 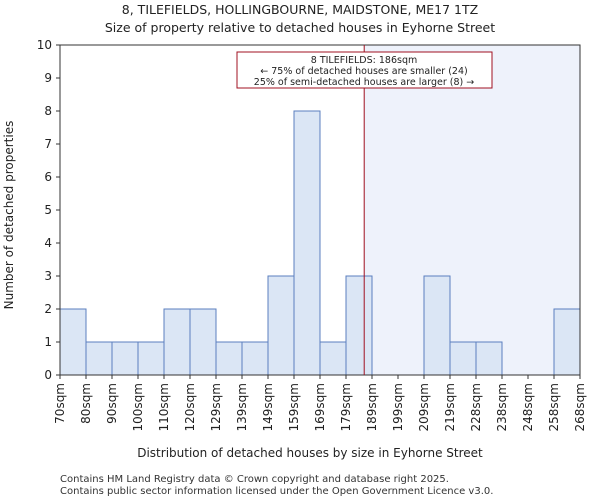 I want to click on x-tick-label: 90sqm, so click(x=112, y=403).